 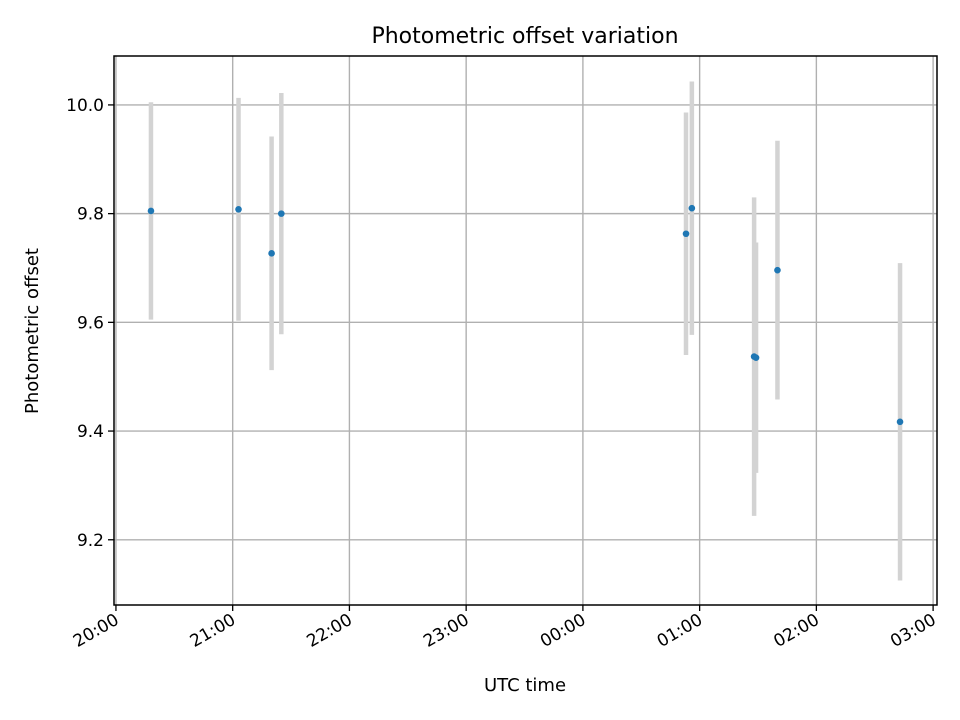 What do you see at coordinates (524, 36) in the screenshot?
I see `chart-title: Photometric offset variation` at bounding box center [524, 36].